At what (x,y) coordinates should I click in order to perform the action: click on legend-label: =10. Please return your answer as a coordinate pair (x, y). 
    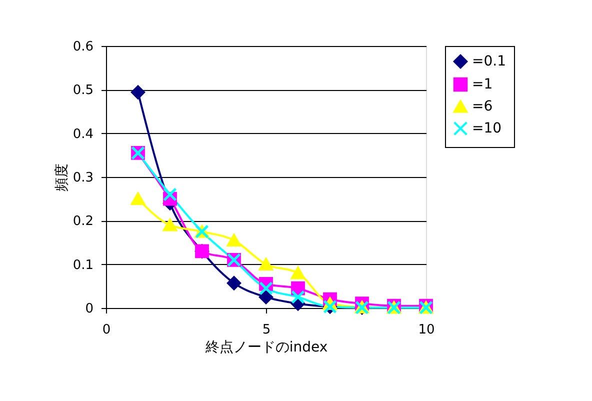
    Looking at the image, I should click on (487, 128).